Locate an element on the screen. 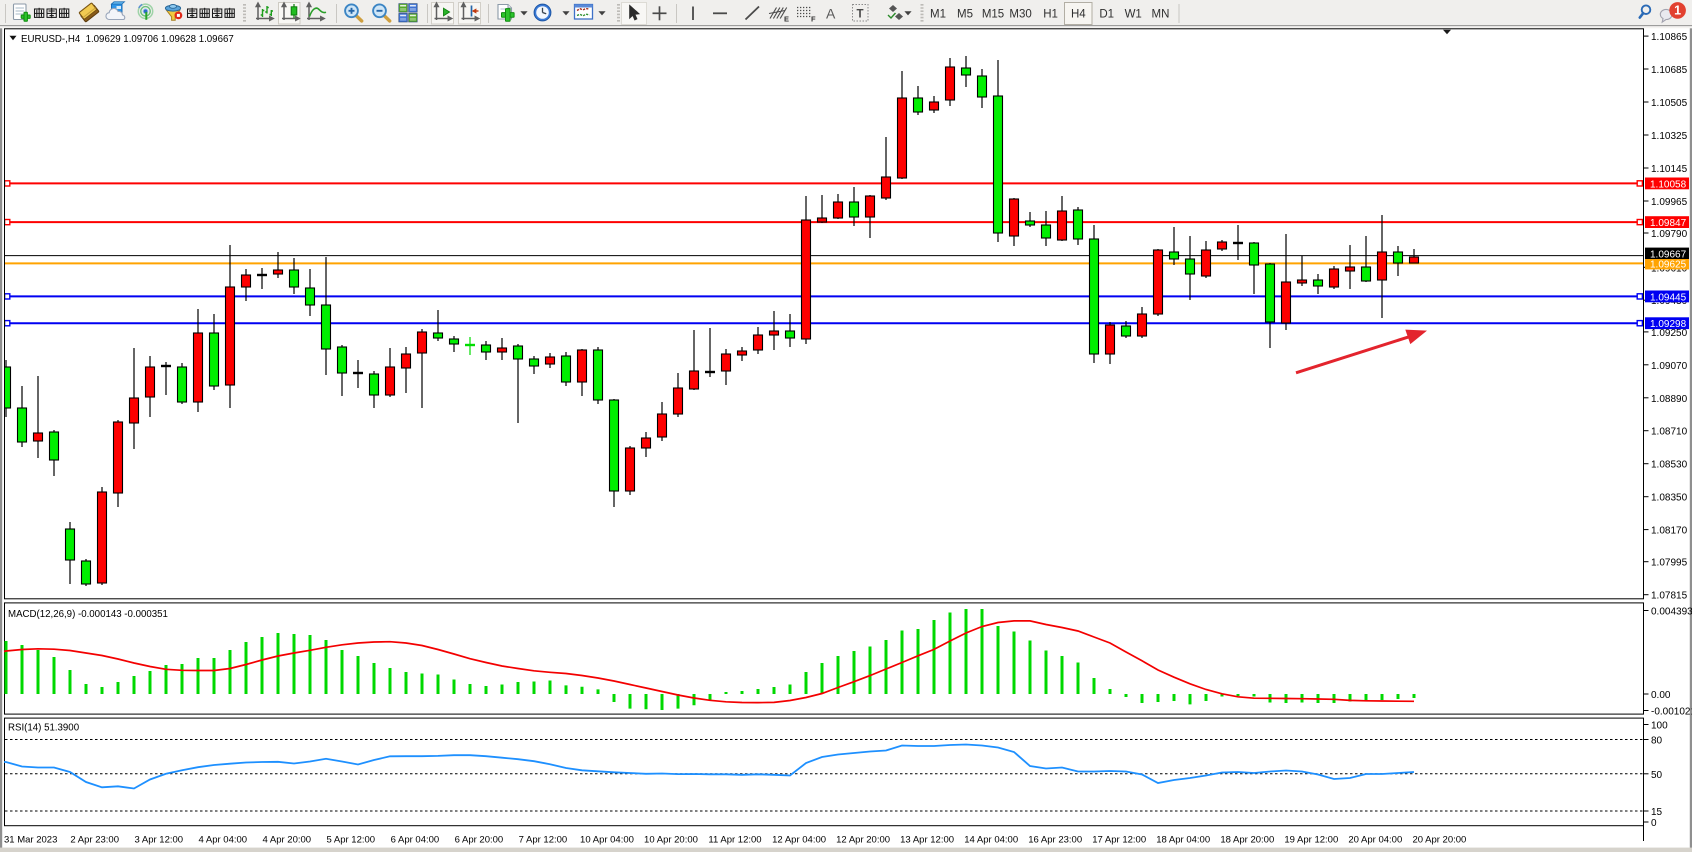 This screenshot has height=852, width=1692. svg-text: 31 Mar 2023 is located at coordinates (30, 839).